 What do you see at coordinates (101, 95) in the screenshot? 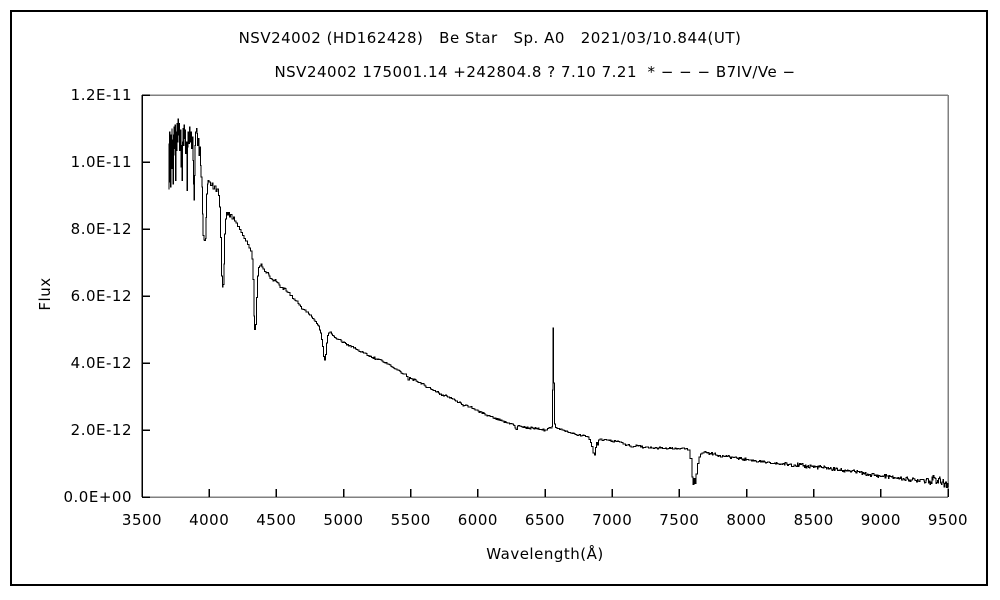
I see `y-tick-label: 1.2E-11` at bounding box center [101, 95].